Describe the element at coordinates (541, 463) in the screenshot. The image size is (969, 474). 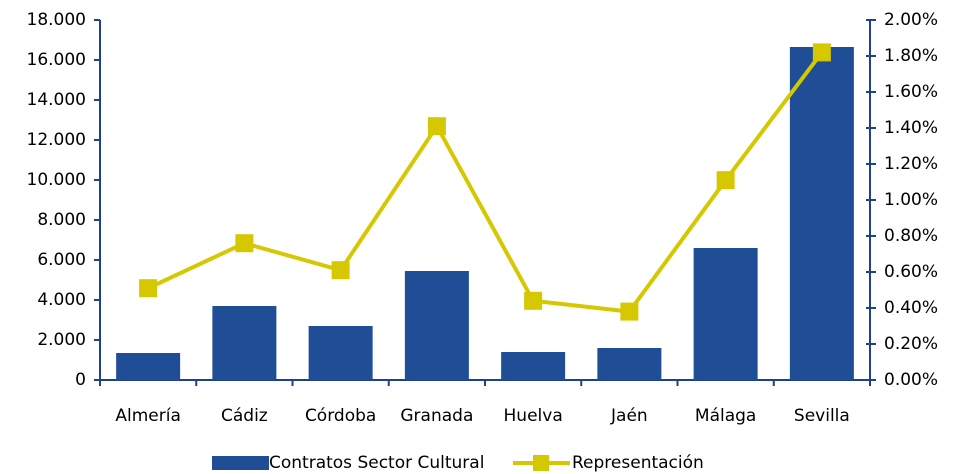
I see `legend-marker` at that location.